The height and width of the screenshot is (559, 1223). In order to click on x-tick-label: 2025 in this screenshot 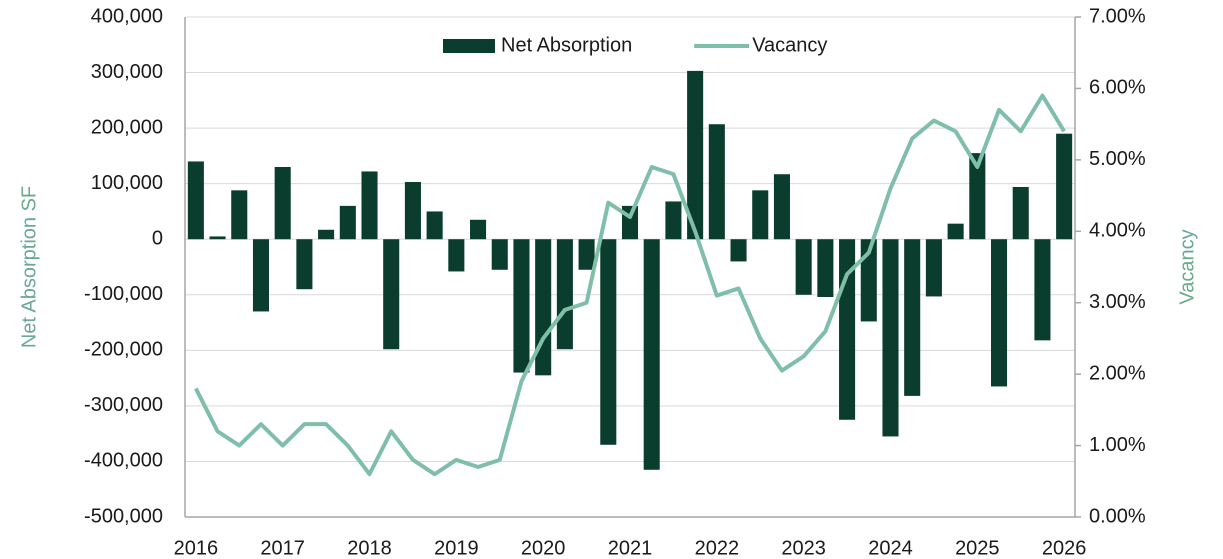, I will do `click(977, 548)`.